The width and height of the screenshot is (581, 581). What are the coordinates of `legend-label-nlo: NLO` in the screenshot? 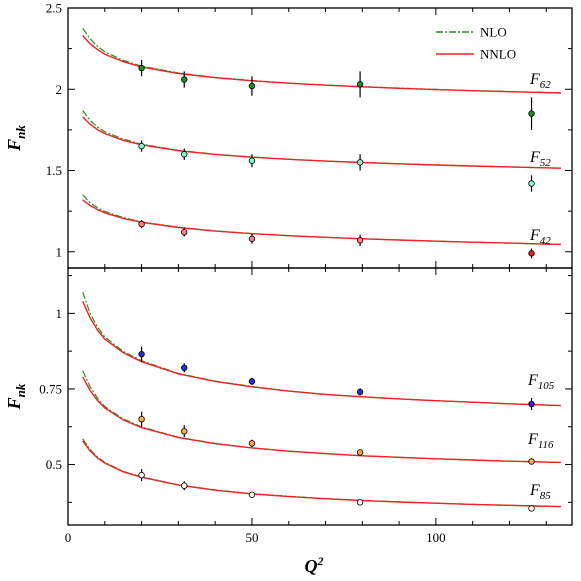 It's located at (493, 32).